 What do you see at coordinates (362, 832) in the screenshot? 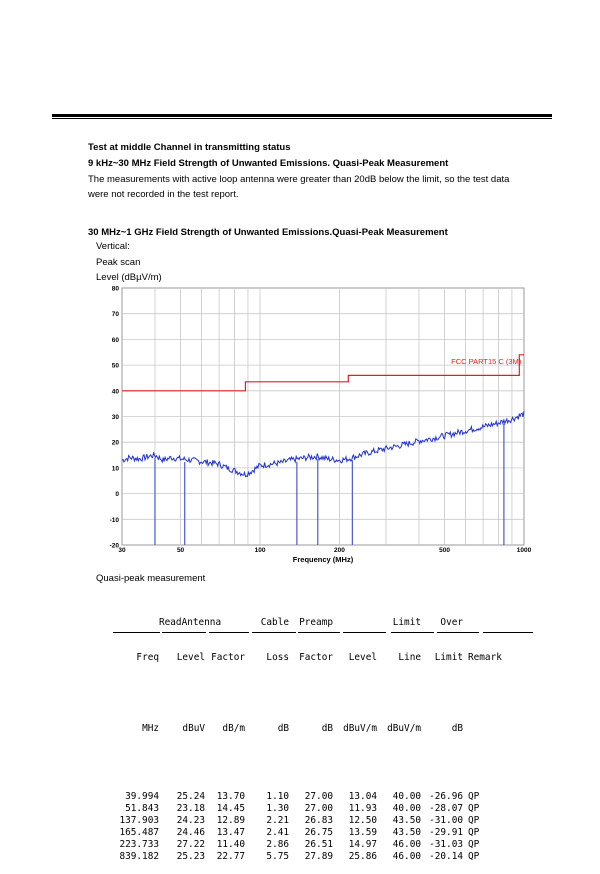
I see `table-cell: 13.59` at bounding box center [362, 832].